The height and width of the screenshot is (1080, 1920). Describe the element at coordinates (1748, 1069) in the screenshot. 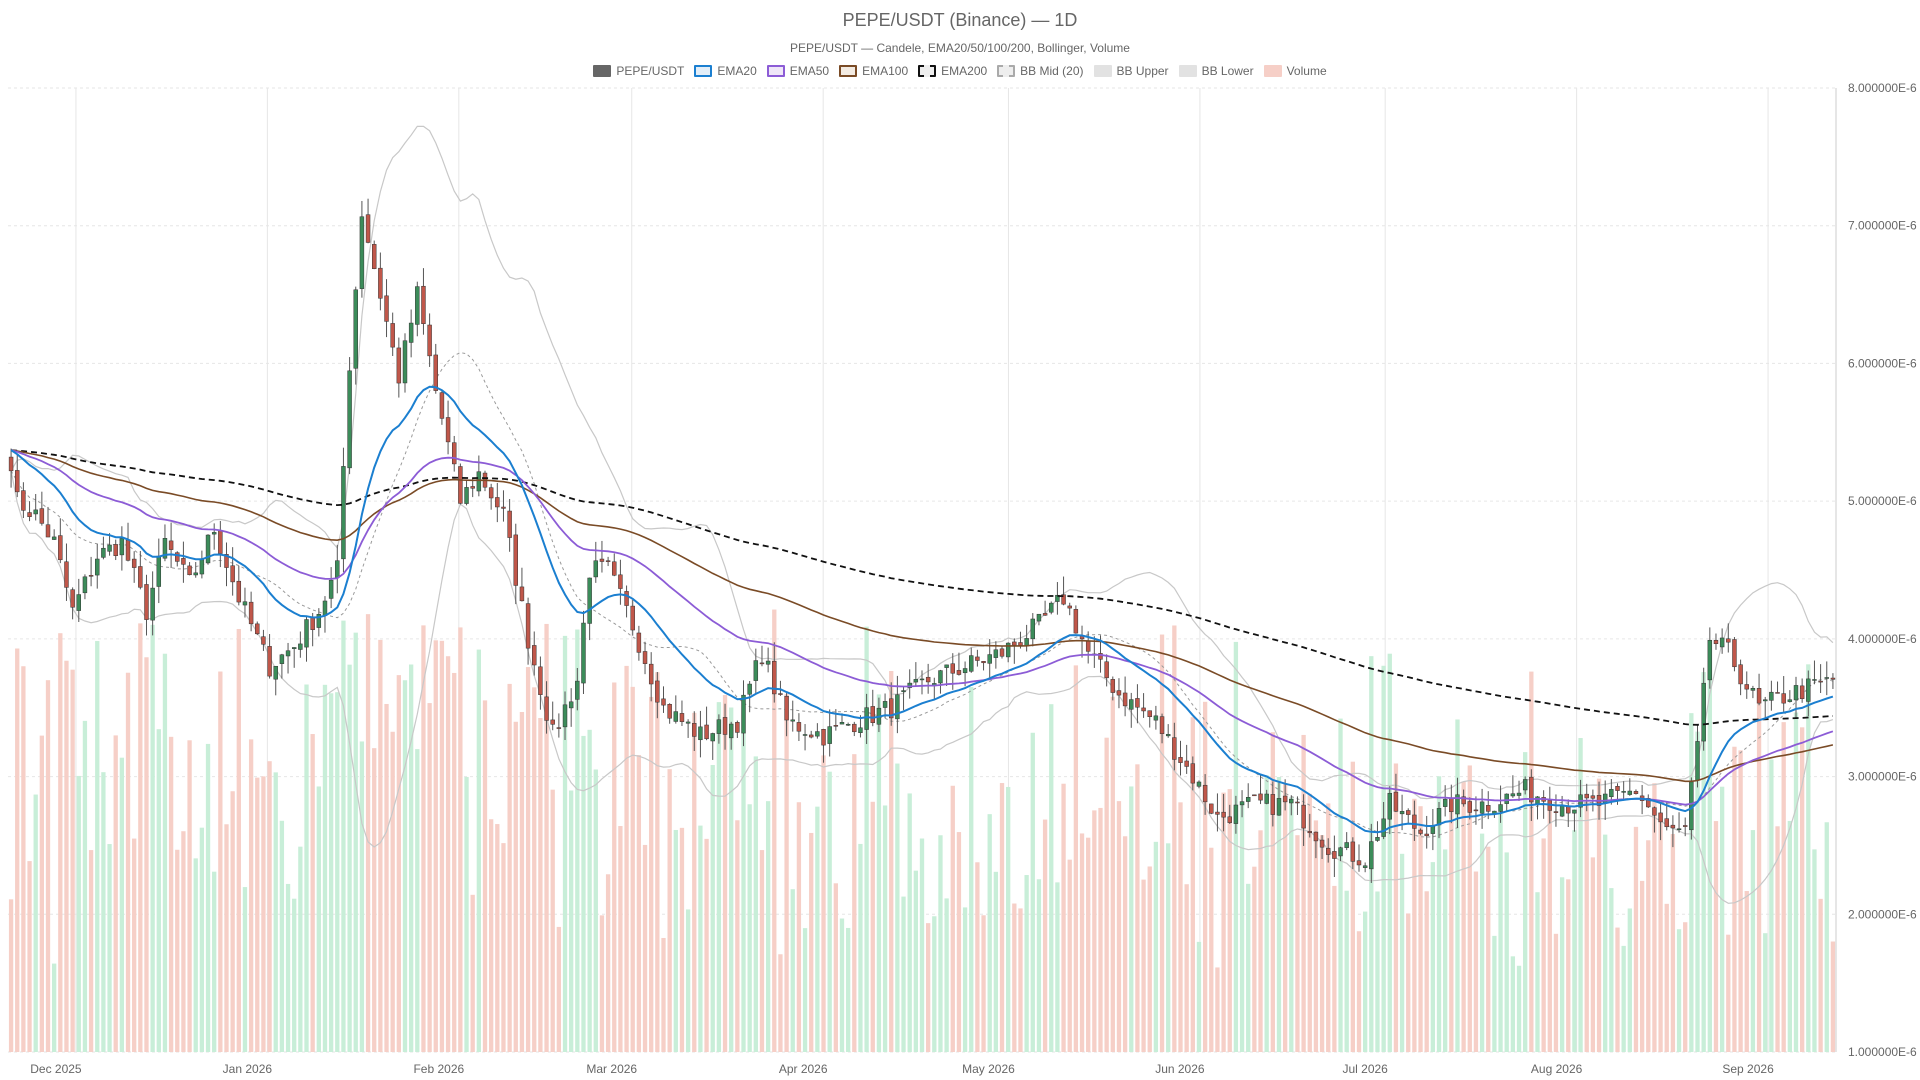

I see `x-tick-label: Sep 2026` at that location.